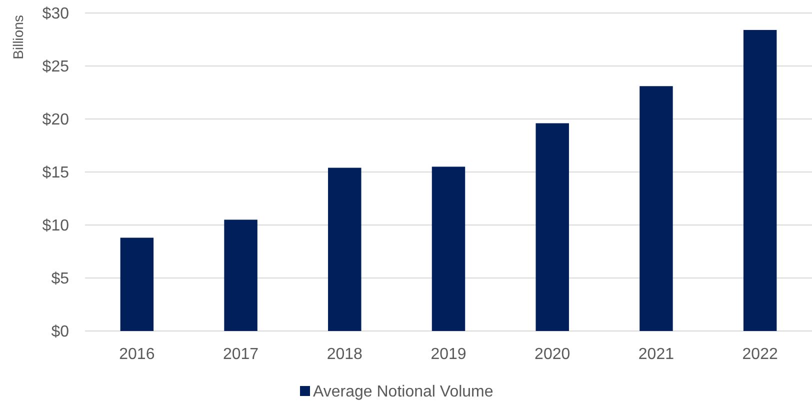 The image size is (812, 401). Describe the element at coordinates (552, 354) in the screenshot. I see `x-tick-label: 2020` at that location.